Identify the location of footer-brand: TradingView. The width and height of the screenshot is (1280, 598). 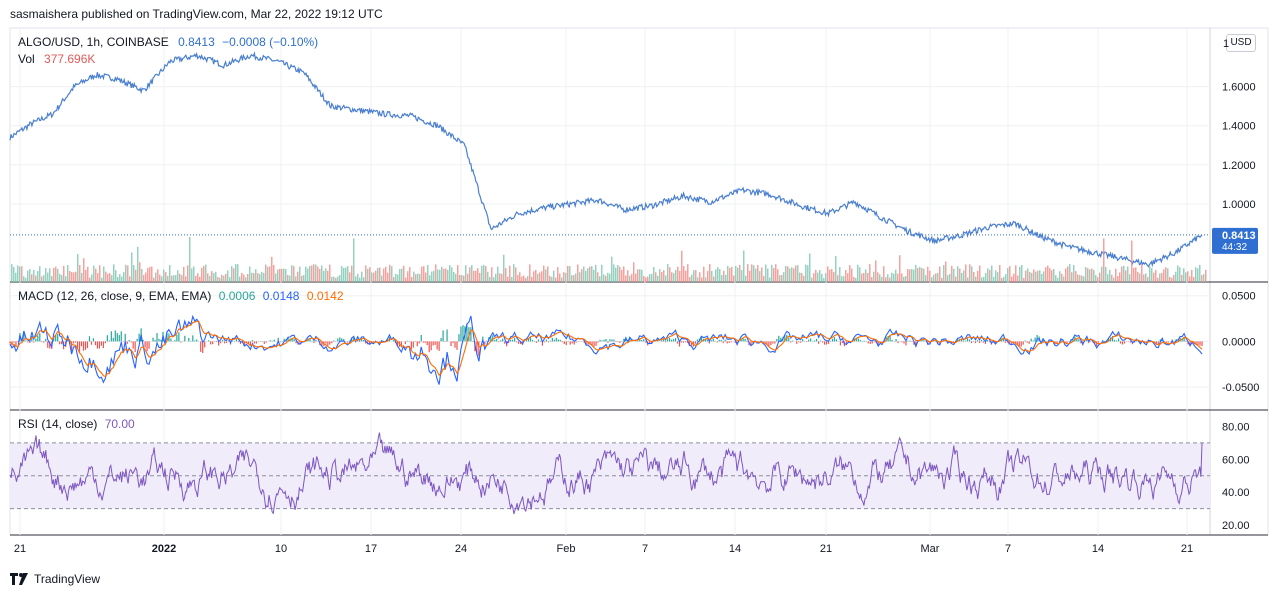
(67, 579).